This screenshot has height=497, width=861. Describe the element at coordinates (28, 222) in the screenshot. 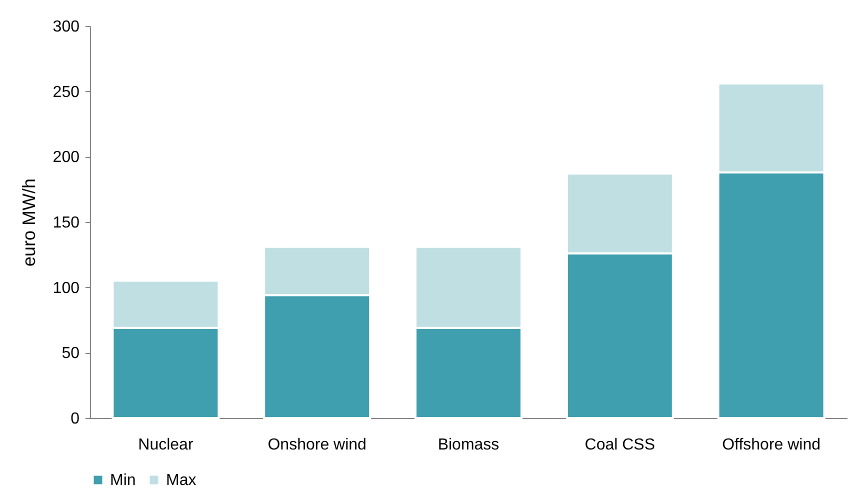

I see `y-axis-title: euro MW/h` at that location.